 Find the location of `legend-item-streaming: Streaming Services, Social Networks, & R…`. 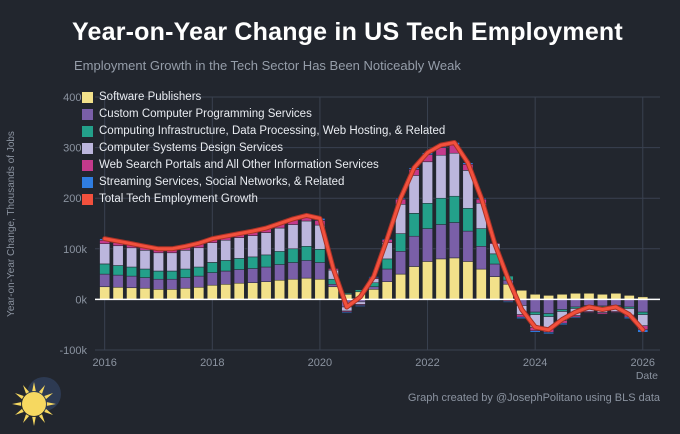

legend-item-streaming: Streaming Services, Social Networks, & R… is located at coordinates (263, 182).